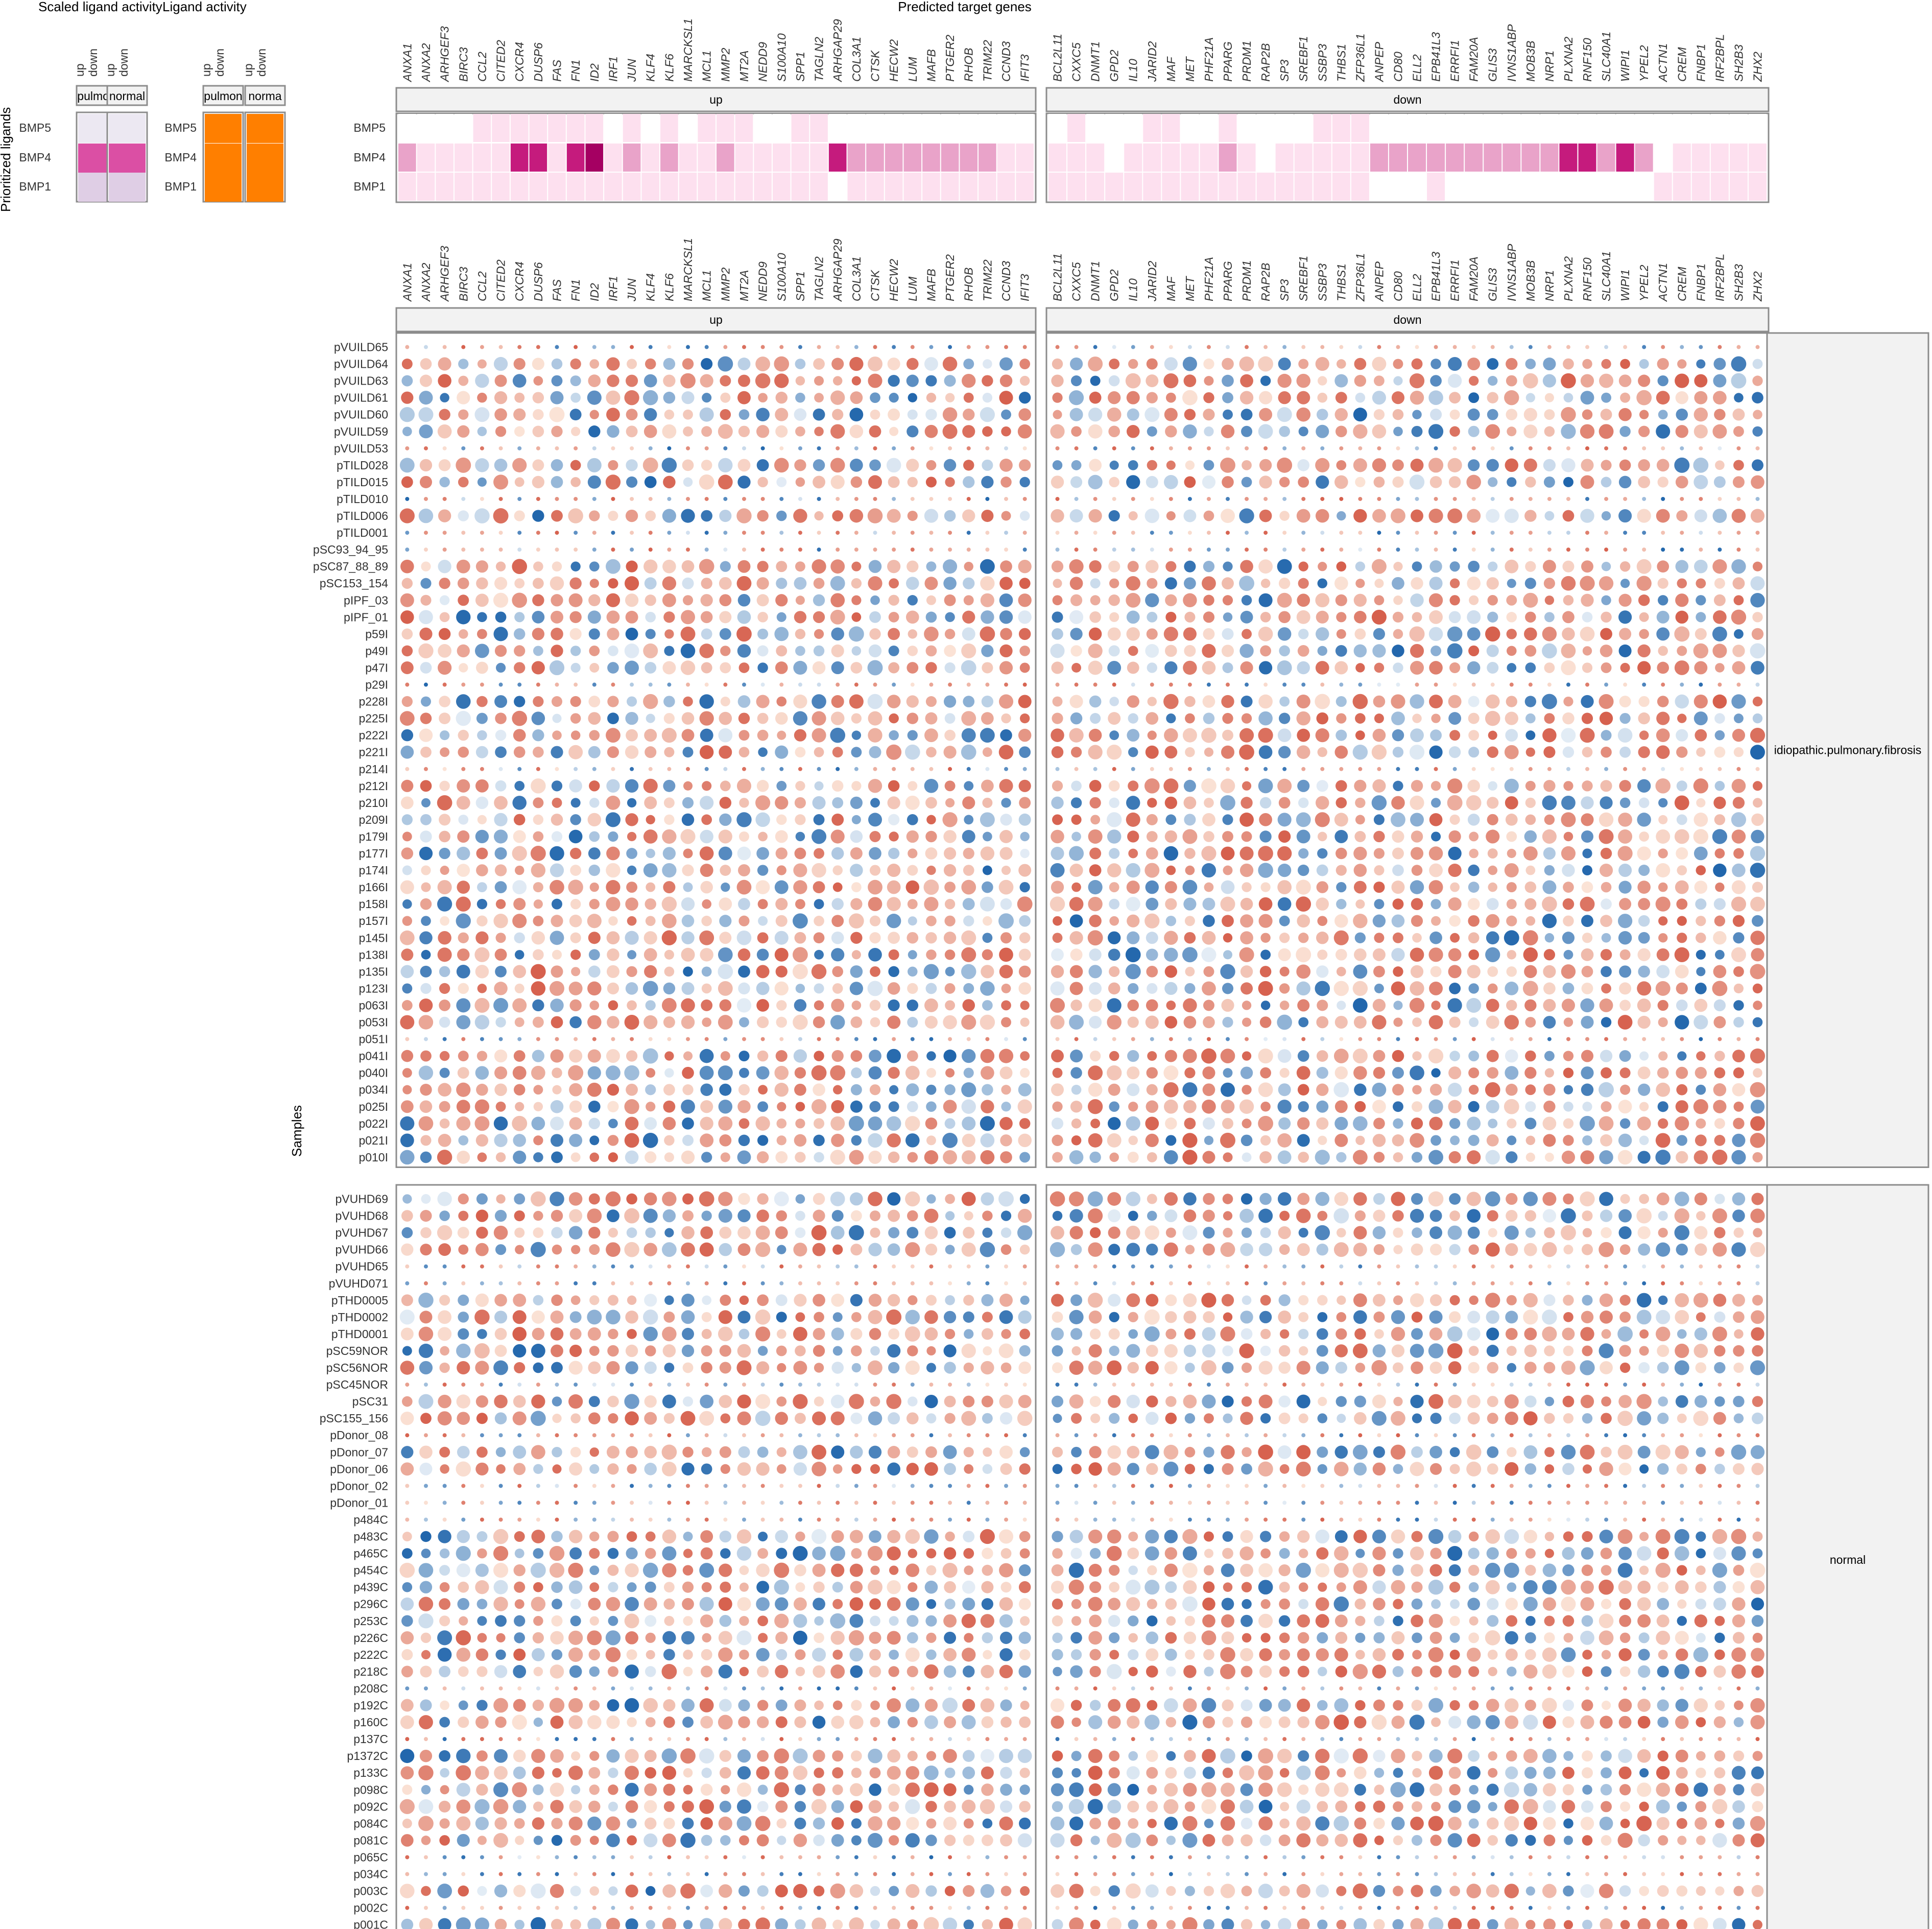 The width and height of the screenshot is (1932, 1929). I want to click on activity-cell-bmp1-up, so click(214, 187).